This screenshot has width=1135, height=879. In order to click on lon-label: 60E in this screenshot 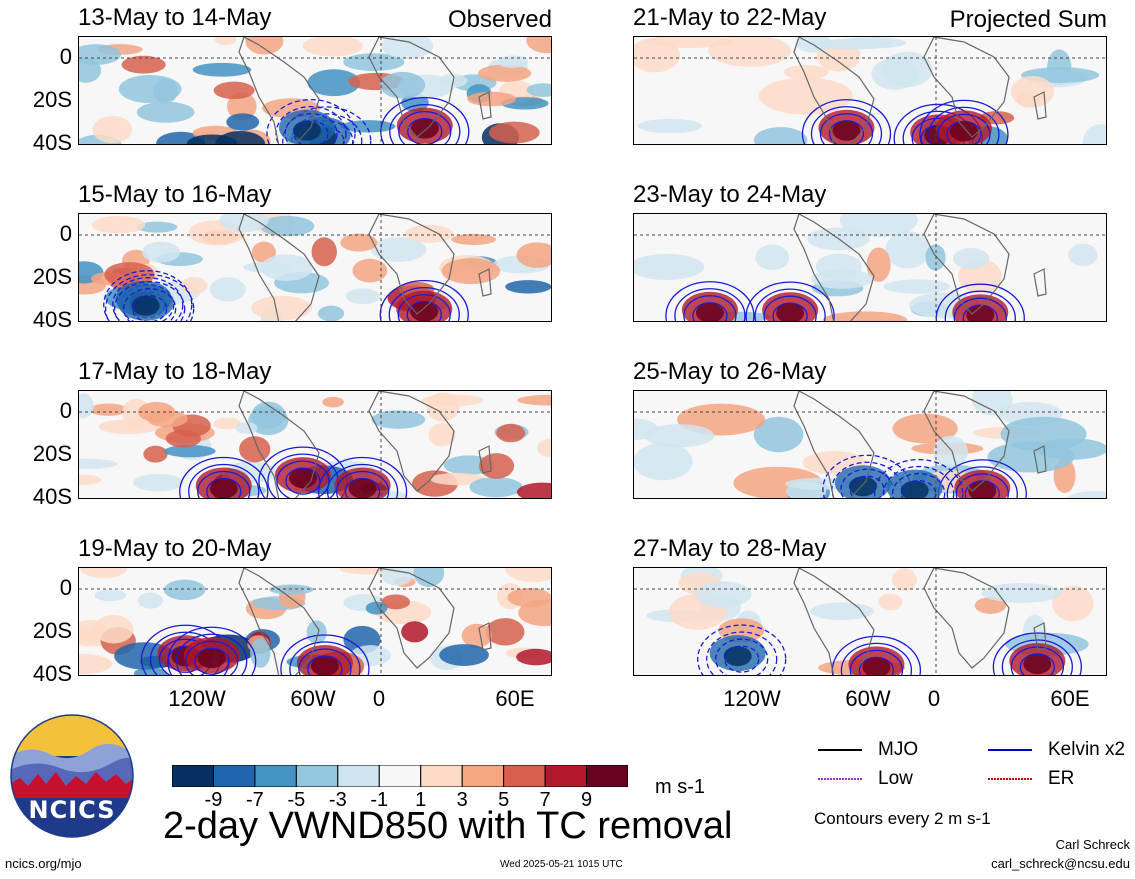, I will do `click(1070, 698)`.